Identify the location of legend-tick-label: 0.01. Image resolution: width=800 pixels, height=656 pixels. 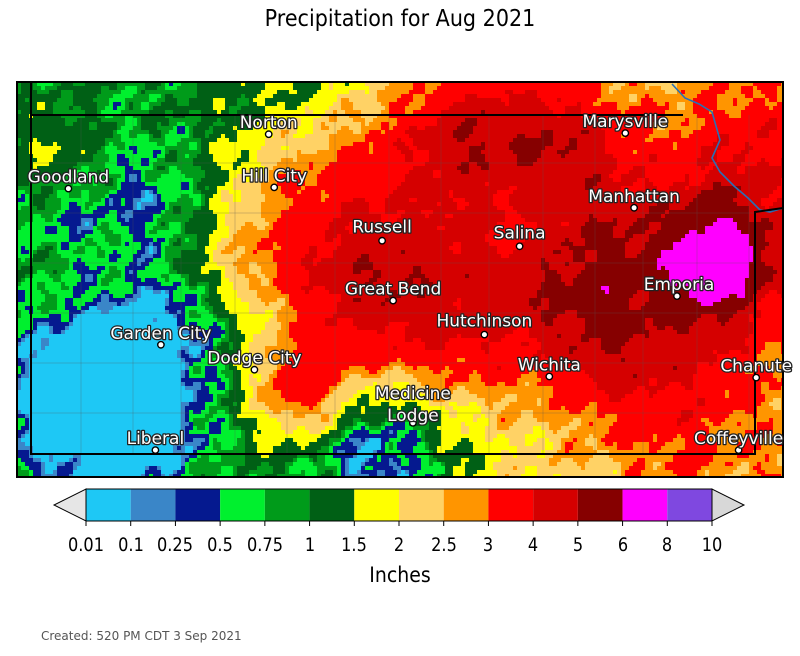
(86, 545).